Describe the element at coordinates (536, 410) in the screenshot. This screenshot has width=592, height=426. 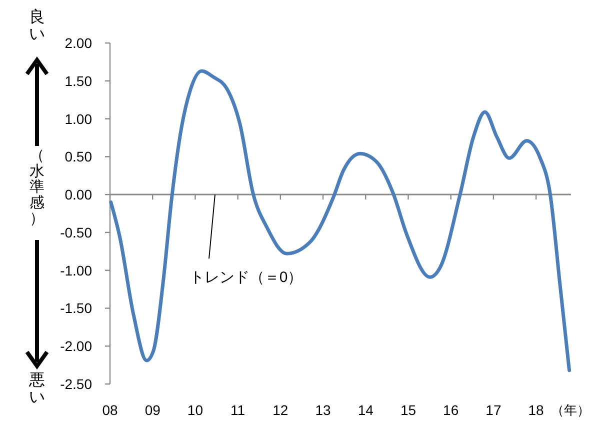
I see `x-tick-label: 18` at that location.